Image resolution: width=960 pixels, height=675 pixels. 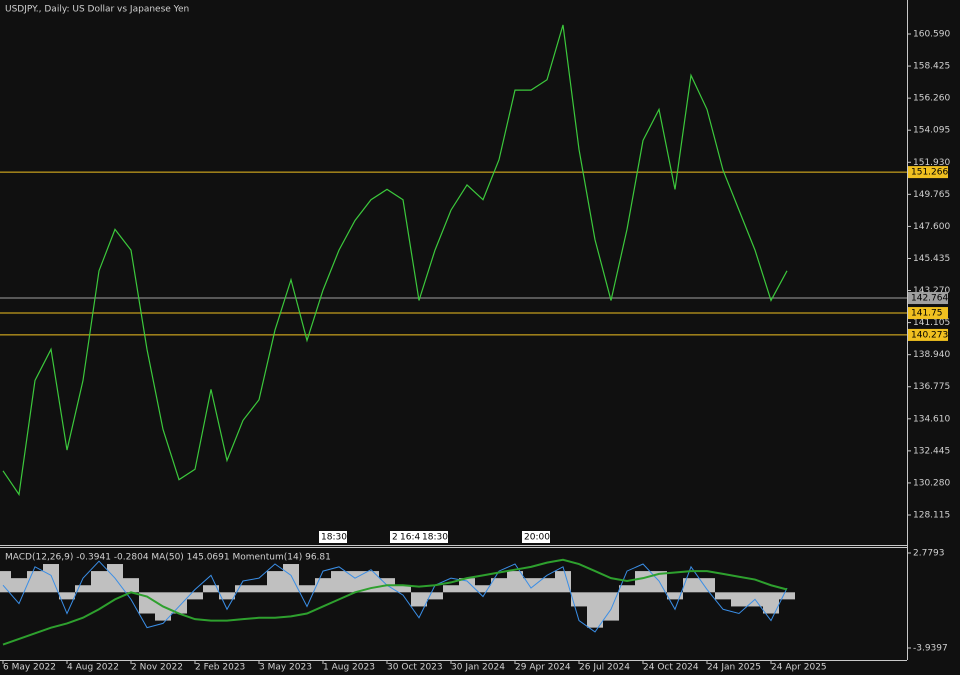 What do you see at coordinates (930, 649) in the screenshot?
I see `y-tick-label: -3.9397` at bounding box center [930, 649].